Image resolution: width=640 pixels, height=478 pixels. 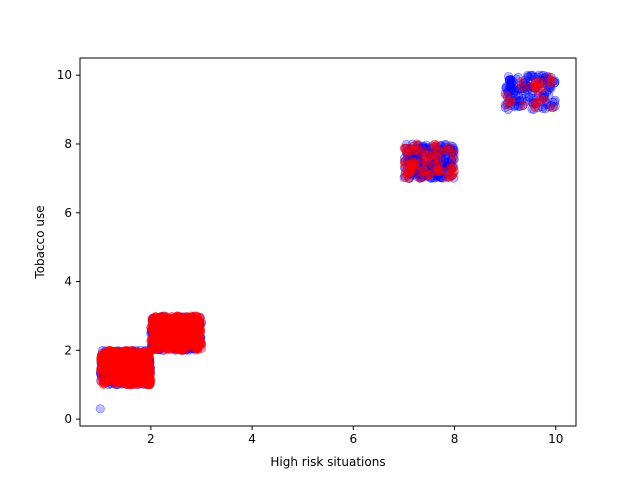 What do you see at coordinates (555, 439) in the screenshot?
I see `x-tick-label: 10` at bounding box center [555, 439].